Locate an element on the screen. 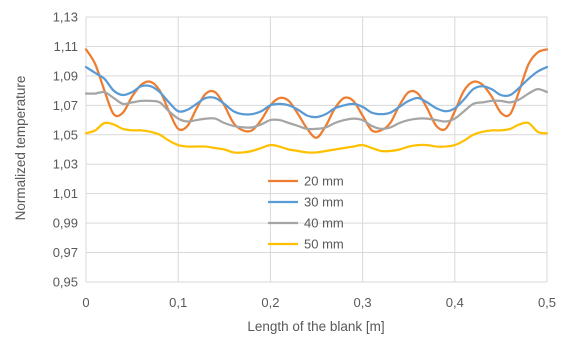 This screenshot has width=564, height=338. legend-label: 20 mm is located at coordinates (324, 181).